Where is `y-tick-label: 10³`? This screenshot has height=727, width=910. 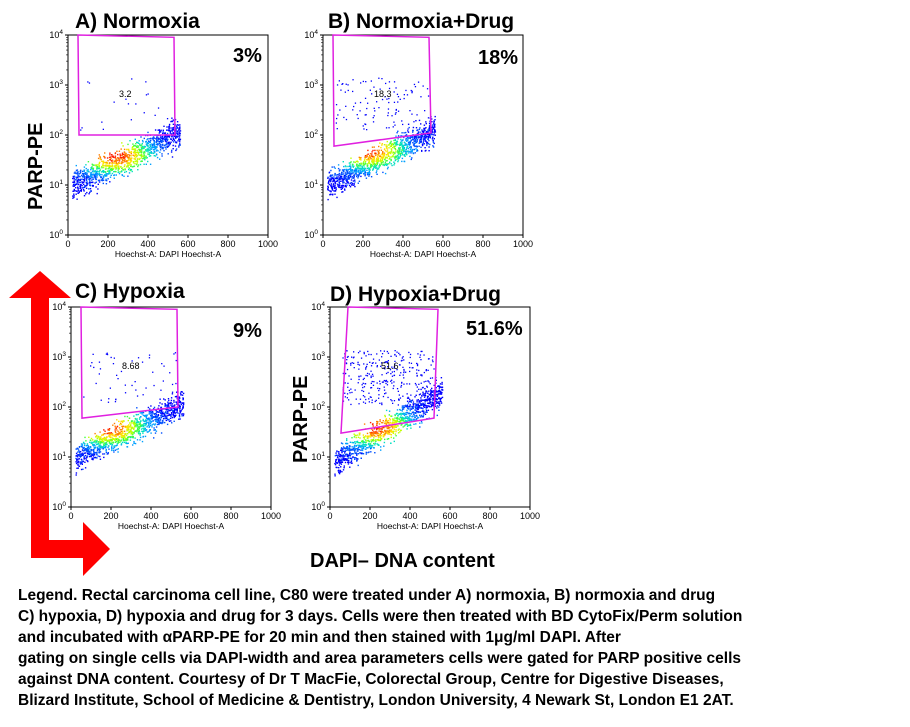 y-tick-label: 10³ is located at coordinates (56, 84).